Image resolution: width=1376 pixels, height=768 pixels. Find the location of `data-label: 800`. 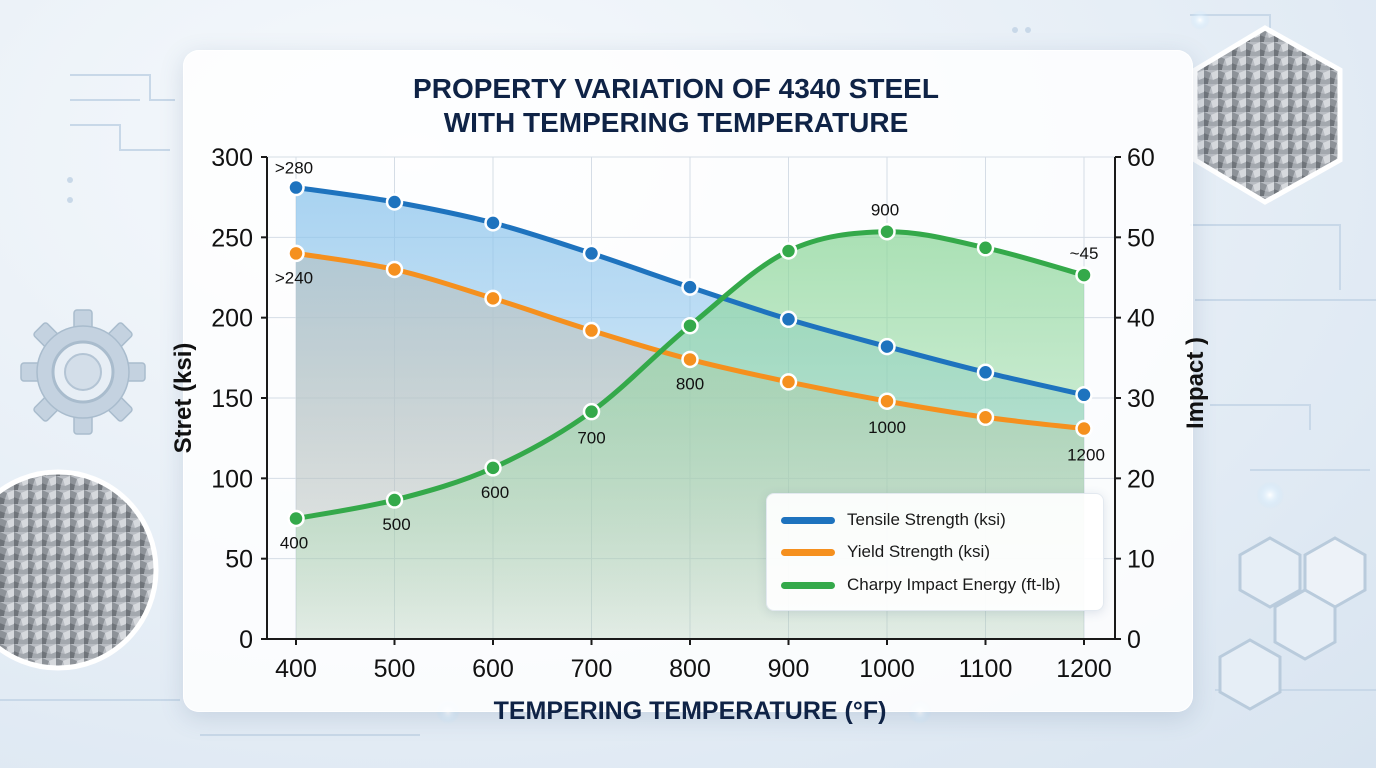

data-label: 800 is located at coordinates (690, 383).